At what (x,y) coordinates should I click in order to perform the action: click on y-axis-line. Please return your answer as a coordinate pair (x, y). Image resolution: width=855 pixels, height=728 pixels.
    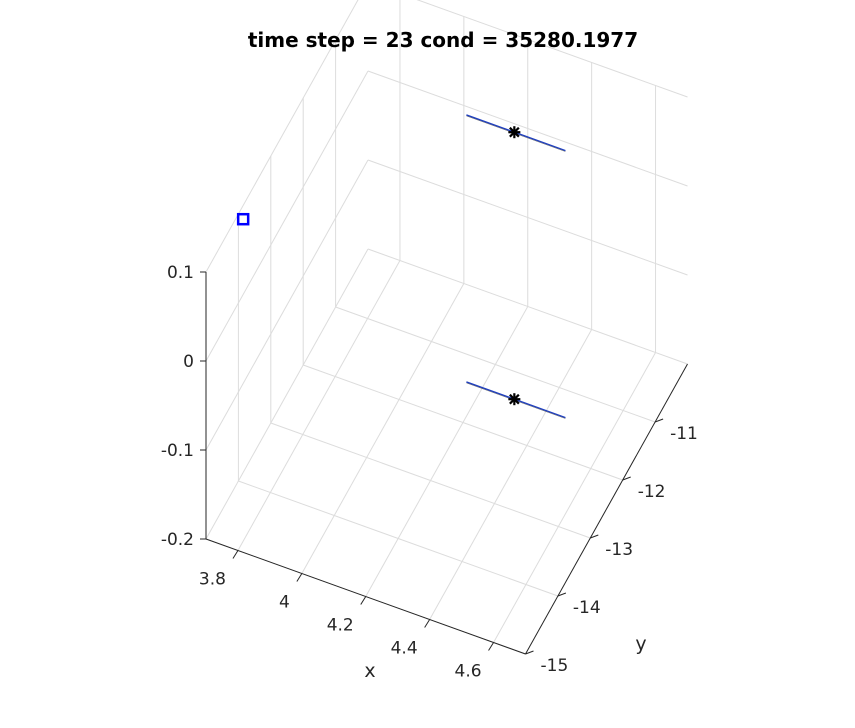
    Looking at the image, I should click on (606, 509).